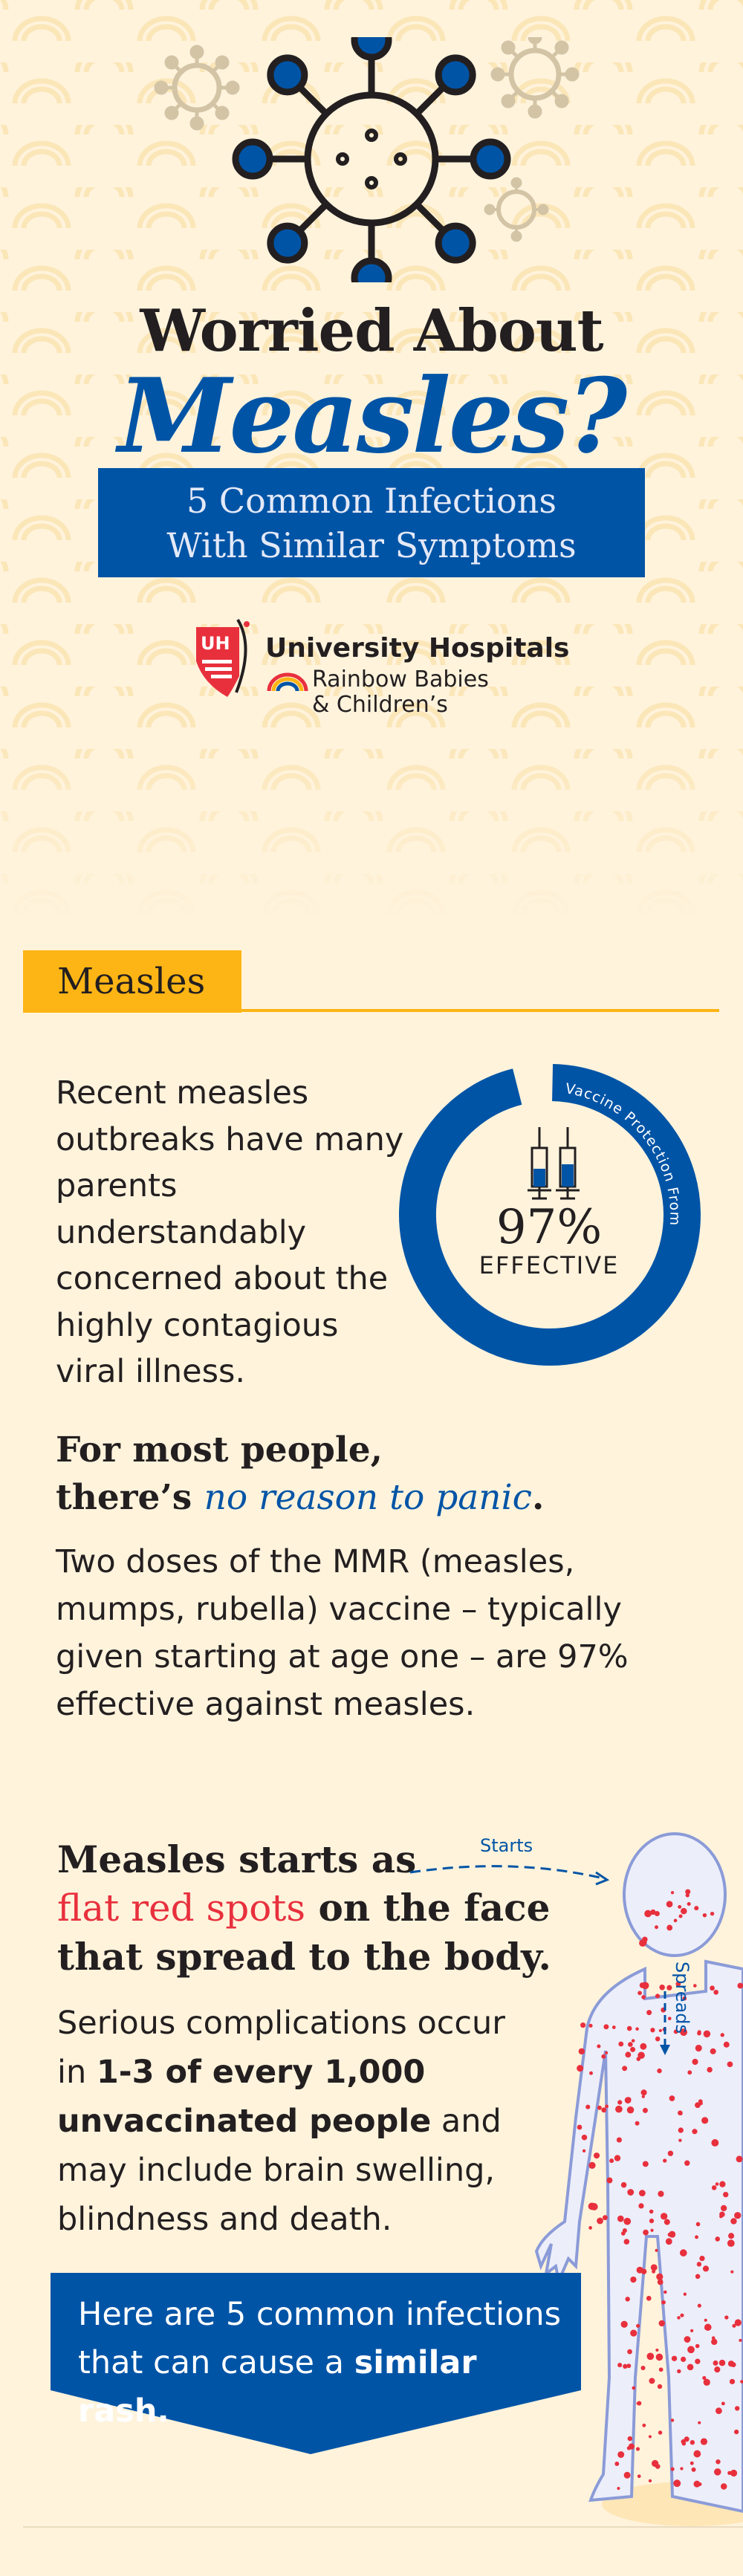  What do you see at coordinates (371, 501) in the screenshot?
I see `subtitle-line-1: 5 Common Infections` at bounding box center [371, 501].